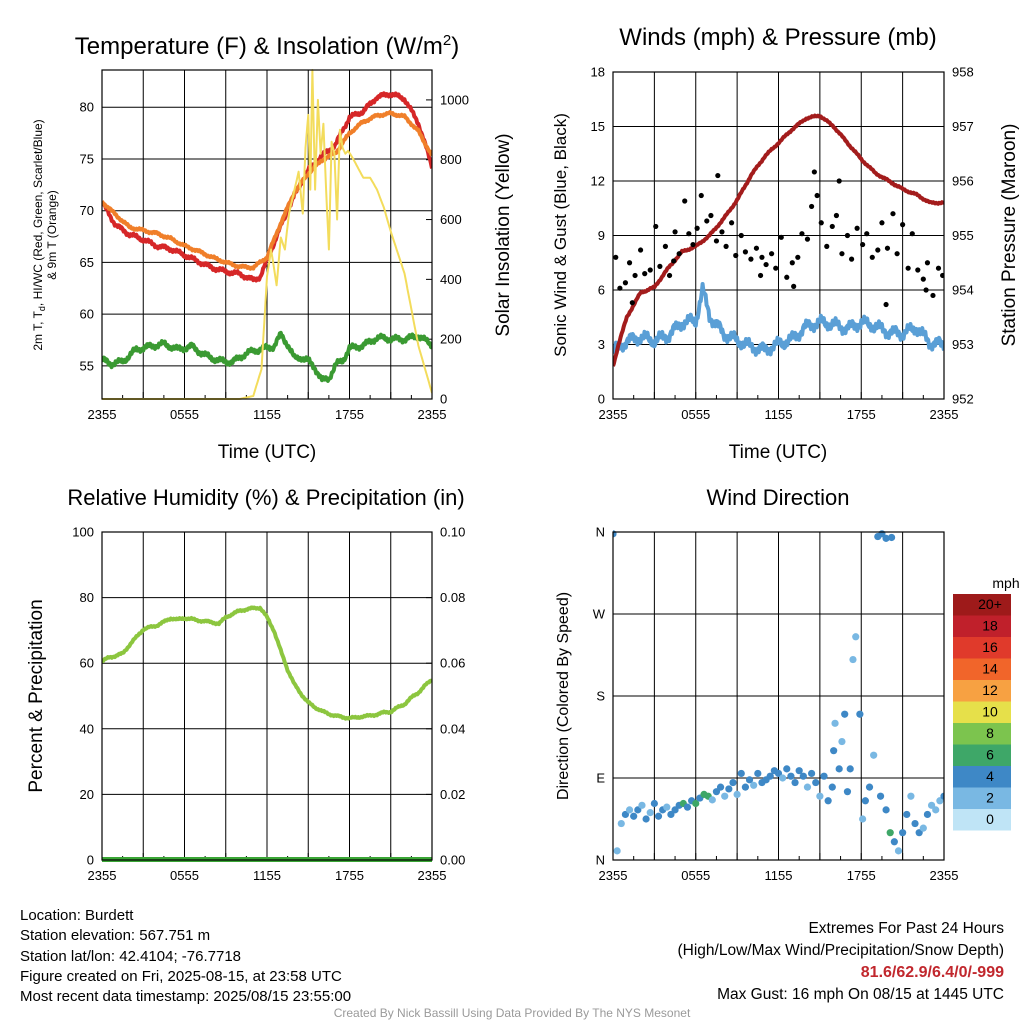 This screenshot has width=1024, height=1024. What do you see at coordinates (443, 399) in the screenshot?
I see `y2-tick-label: 0` at bounding box center [443, 399].